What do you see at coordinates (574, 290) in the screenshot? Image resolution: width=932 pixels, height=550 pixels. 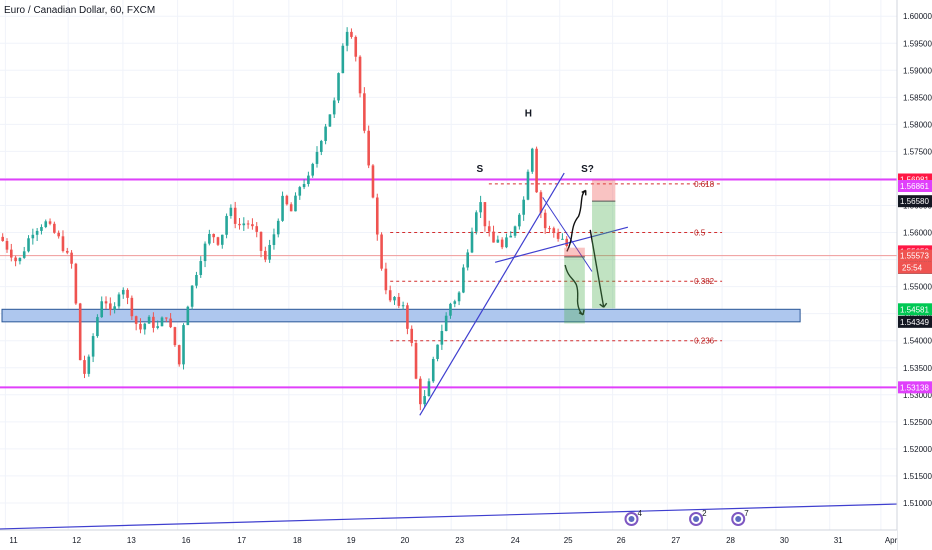 I see `position-target-zone` at bounding box center [574, 290].